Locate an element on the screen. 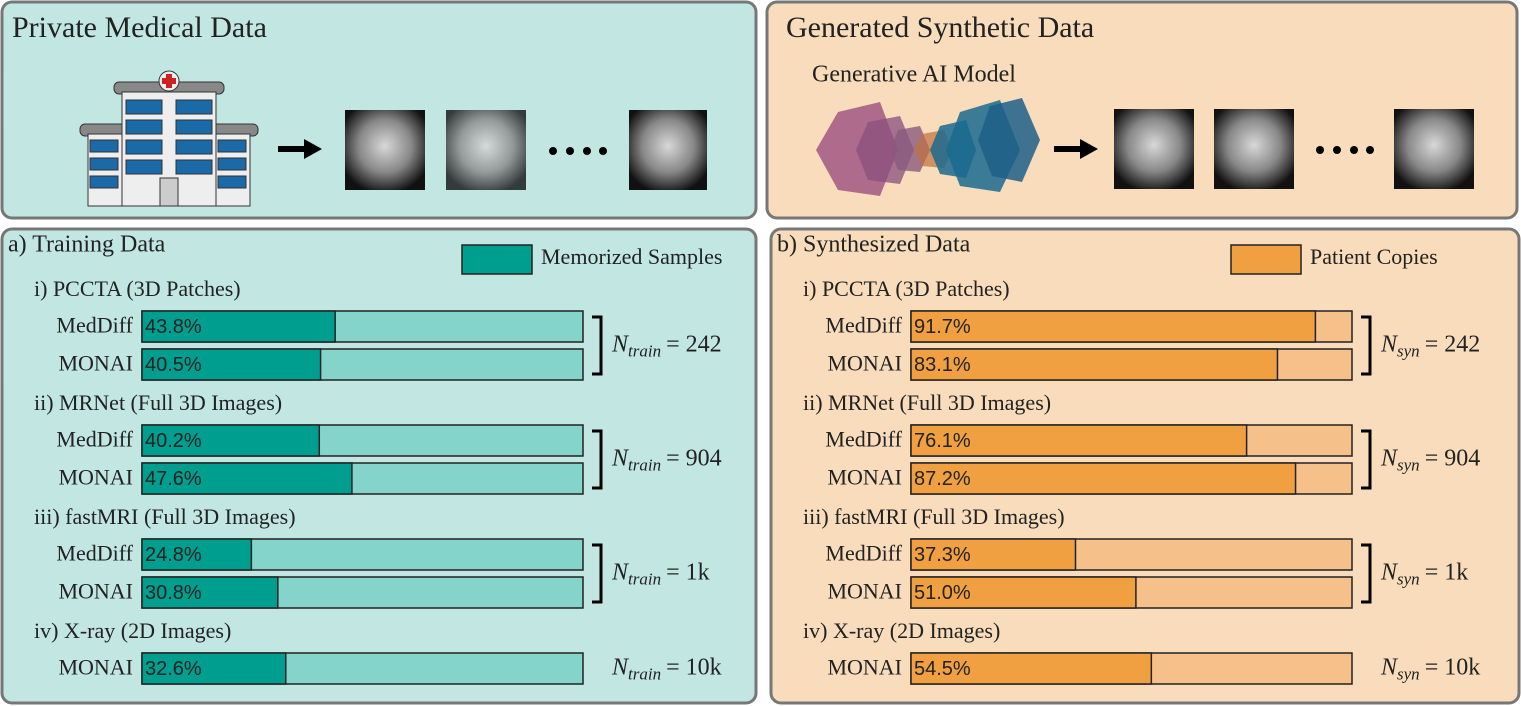 Image resolution: width=1521 pixels, height=706 pixels. legend-label: Patient Copies is located at coordinates (1374, 256).